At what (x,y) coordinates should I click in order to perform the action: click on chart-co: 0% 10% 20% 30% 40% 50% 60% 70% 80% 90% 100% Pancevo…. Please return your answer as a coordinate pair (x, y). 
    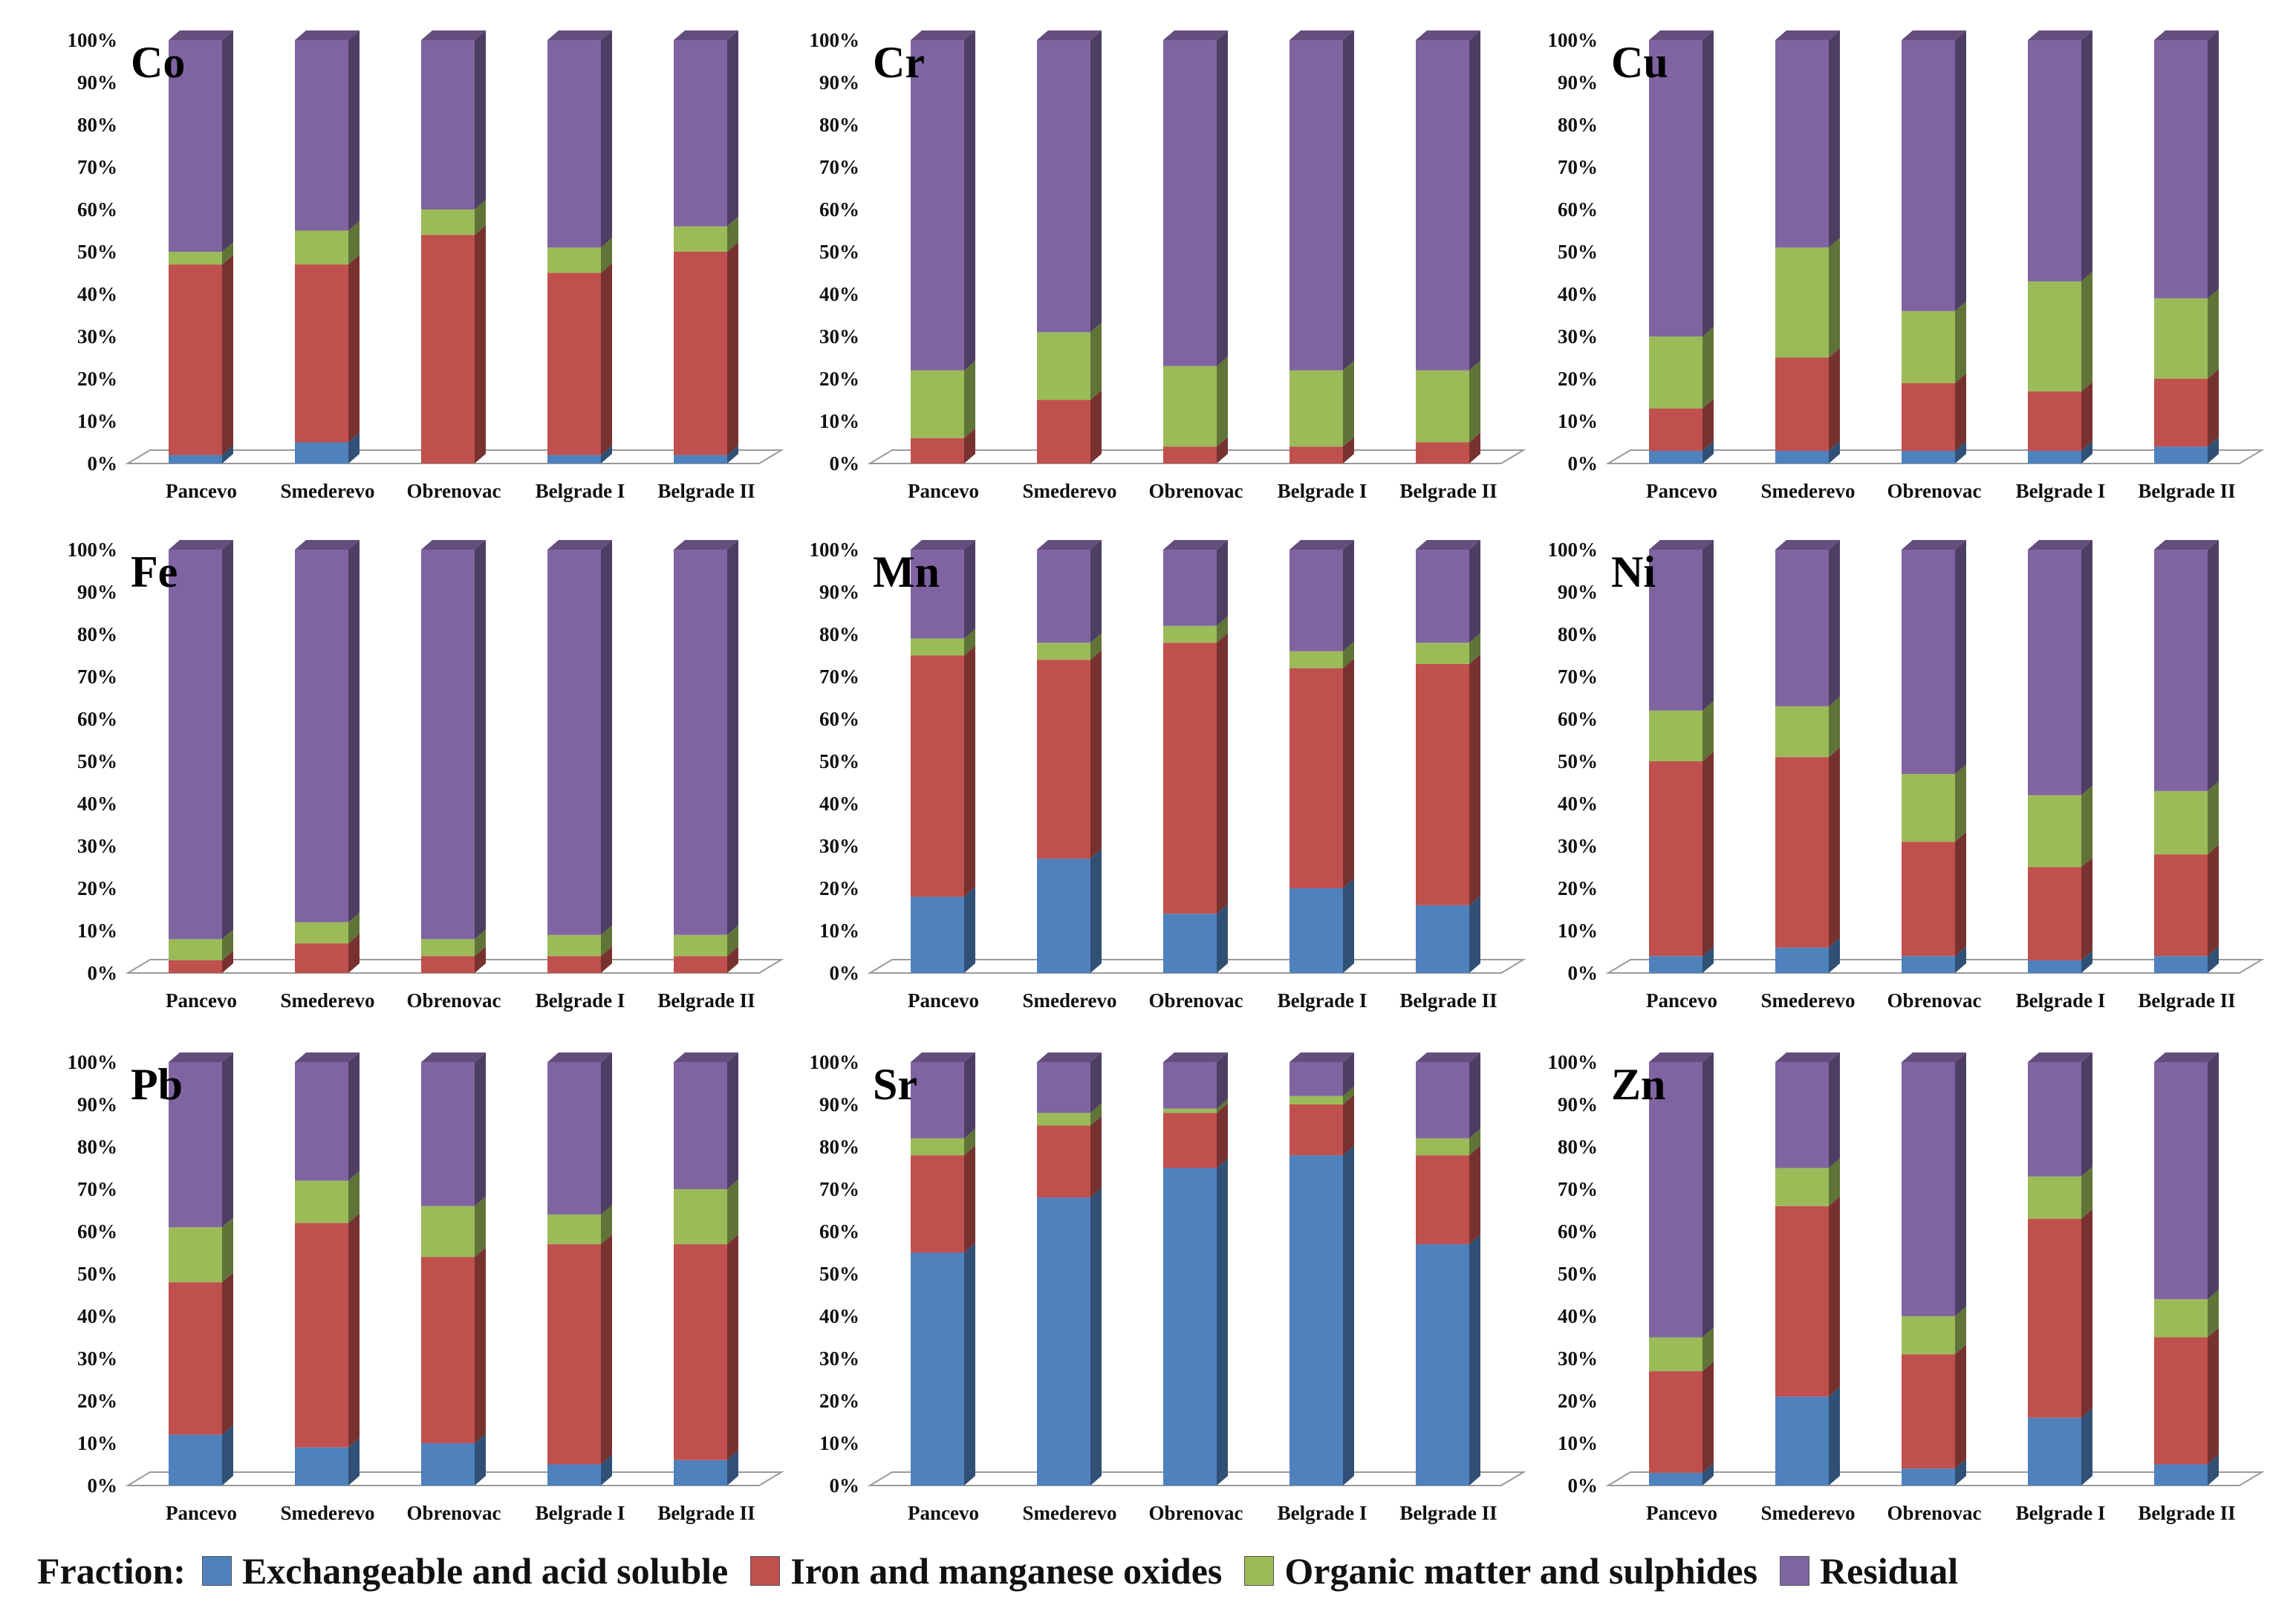
    Looking at the image, I should click on (426, 265).